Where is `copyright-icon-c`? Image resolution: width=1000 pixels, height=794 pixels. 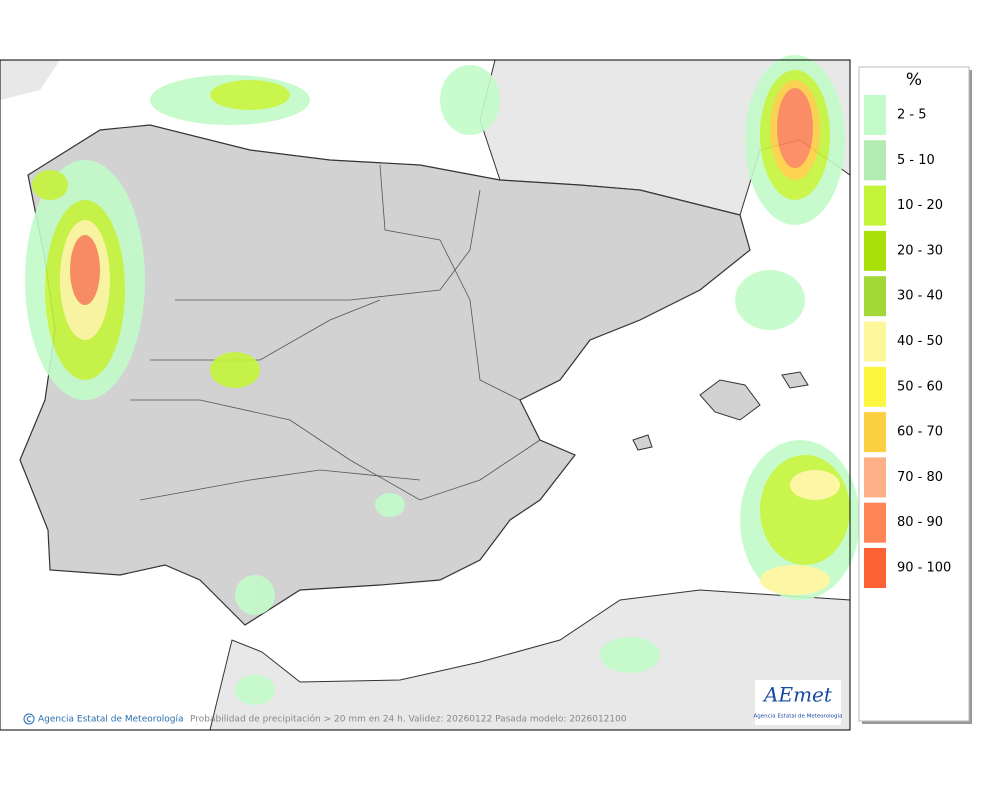 copyright-icon-c is located at coordinates (29, 719).